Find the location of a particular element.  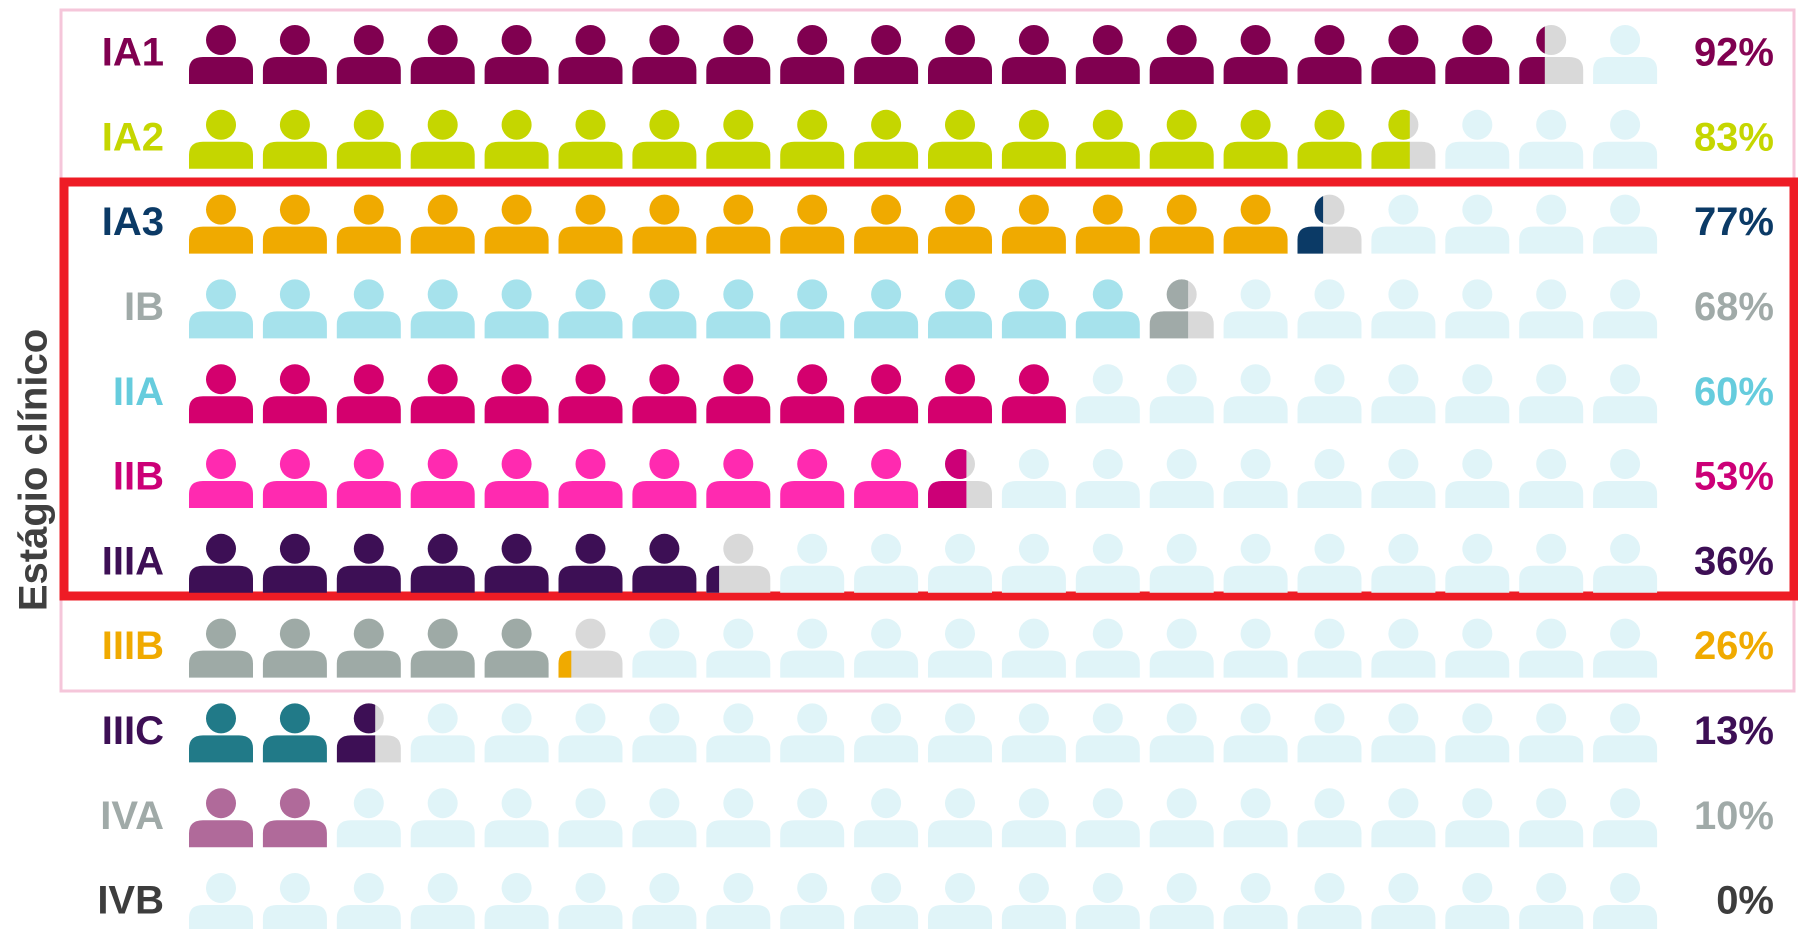

value-label: 60% is located at coordinates (1734, 392).